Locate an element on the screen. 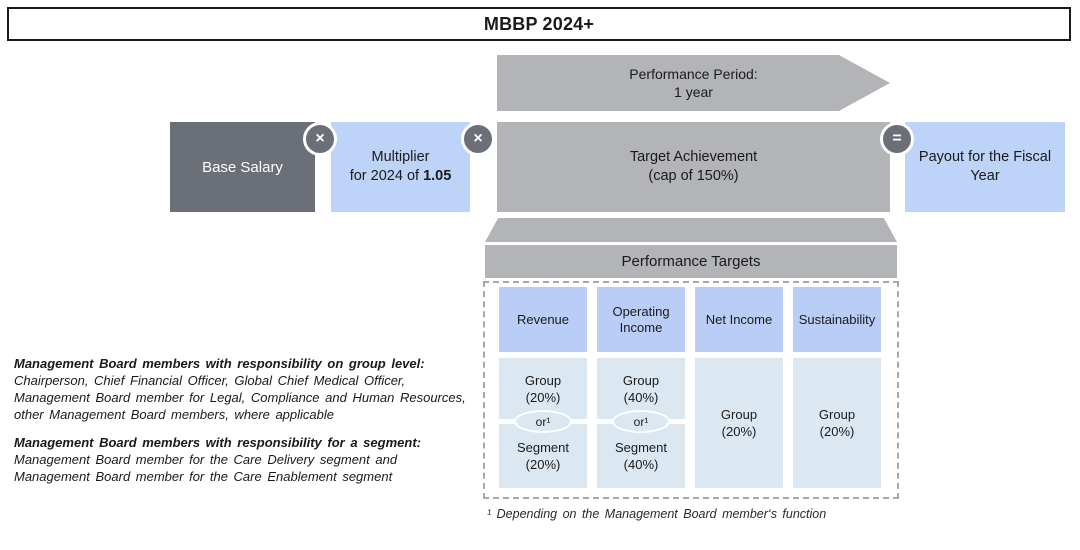  performance-period-arrow: Performance Period: 1 year is located at coordinates (693, 83).